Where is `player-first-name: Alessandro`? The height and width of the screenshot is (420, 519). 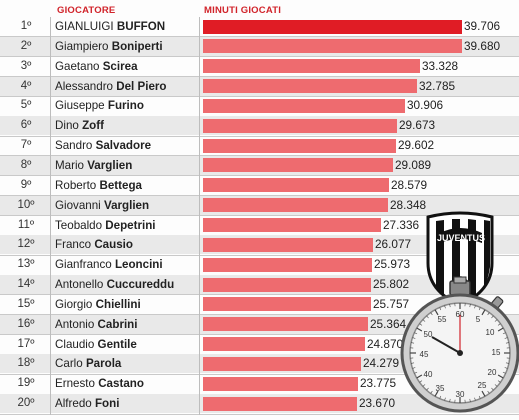 player-first-name: Alessandro is located at coordinates (85, 86).